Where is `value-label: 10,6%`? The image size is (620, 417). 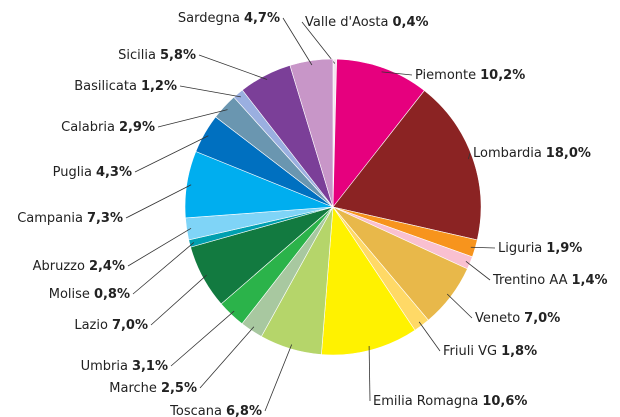 value-label: 10,6% is located at coordinates (504, 401).